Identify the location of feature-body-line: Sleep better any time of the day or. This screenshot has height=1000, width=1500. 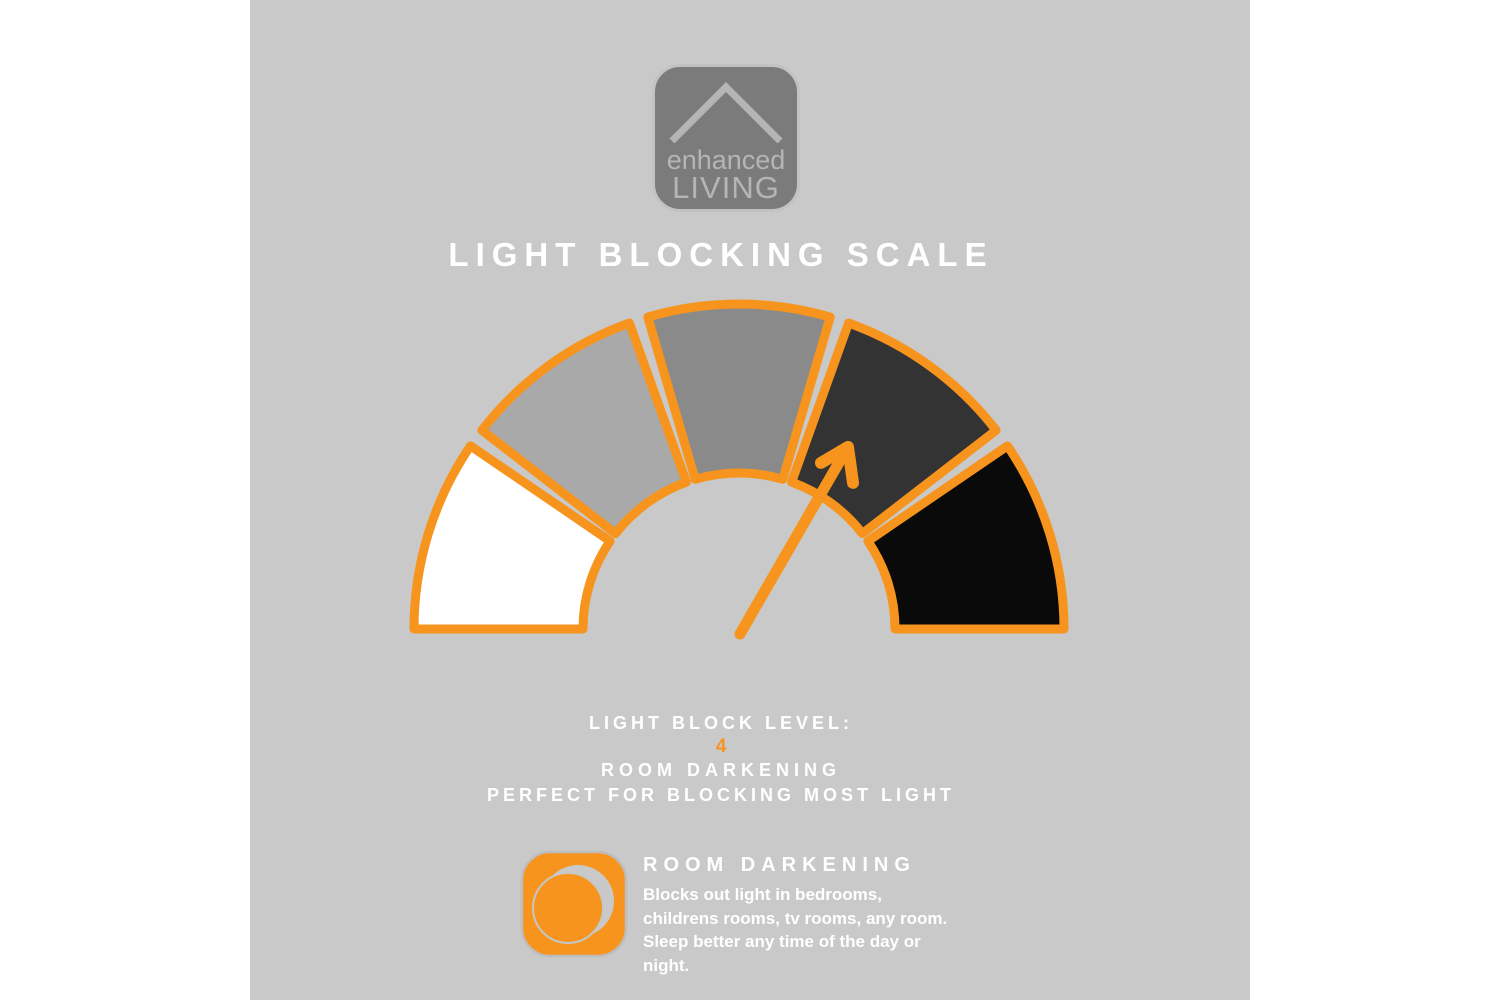
(782, 941).